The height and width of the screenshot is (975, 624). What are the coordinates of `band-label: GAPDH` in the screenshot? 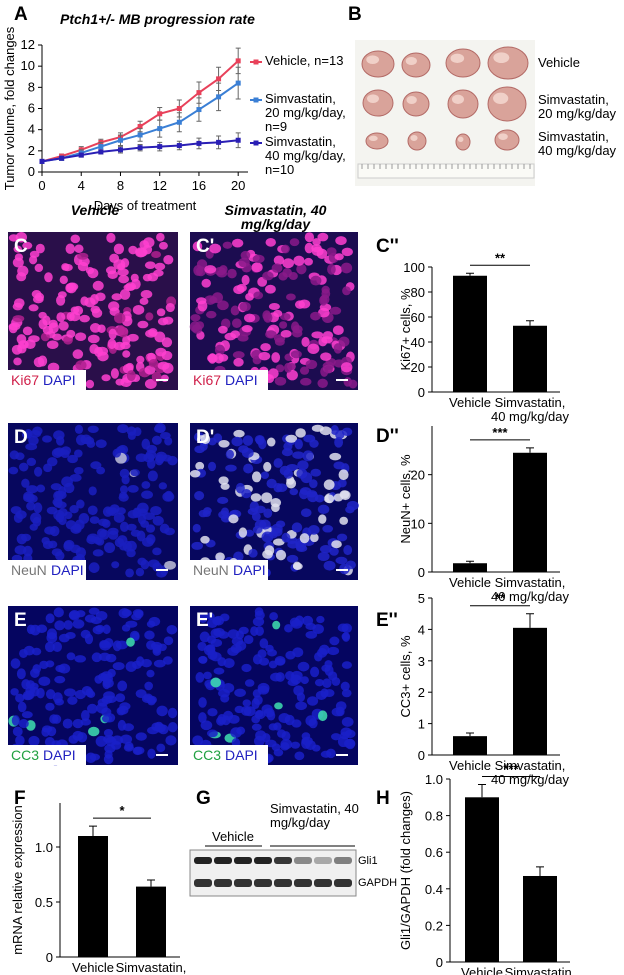 It's located at (378, 883).